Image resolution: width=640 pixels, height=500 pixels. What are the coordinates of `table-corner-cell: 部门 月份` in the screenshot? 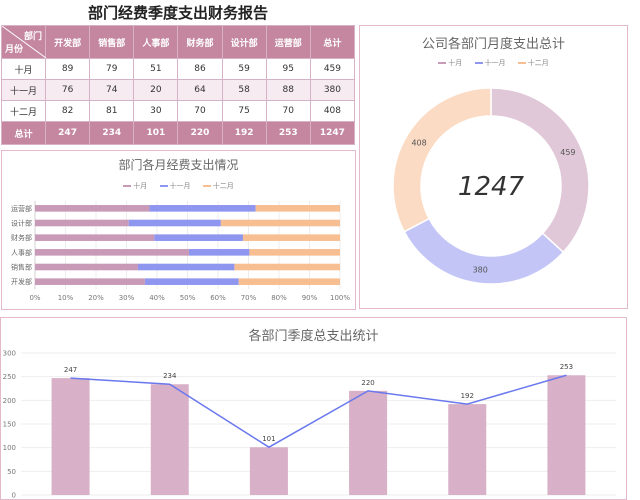 It's located at (24, 42).